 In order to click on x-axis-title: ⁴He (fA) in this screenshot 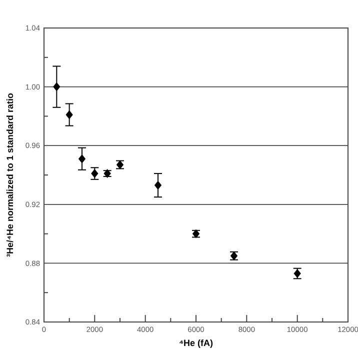, I will do `click(196, 343)`.